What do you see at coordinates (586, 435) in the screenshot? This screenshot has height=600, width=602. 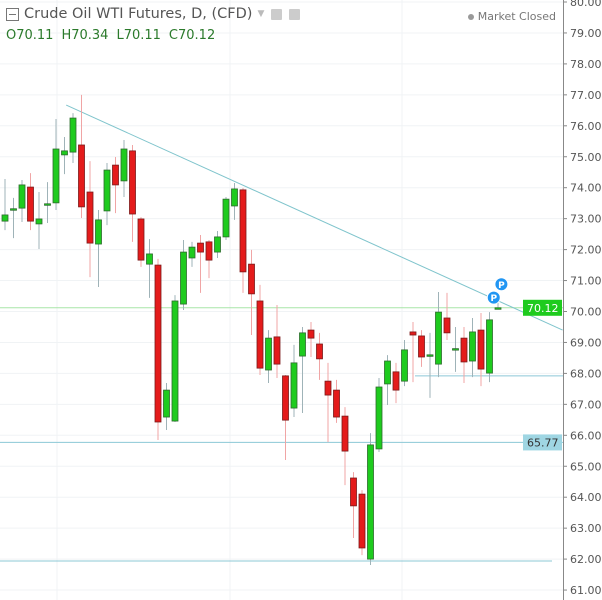 I see `price-tick-label: 66.00` at bounding box center [586, 435].